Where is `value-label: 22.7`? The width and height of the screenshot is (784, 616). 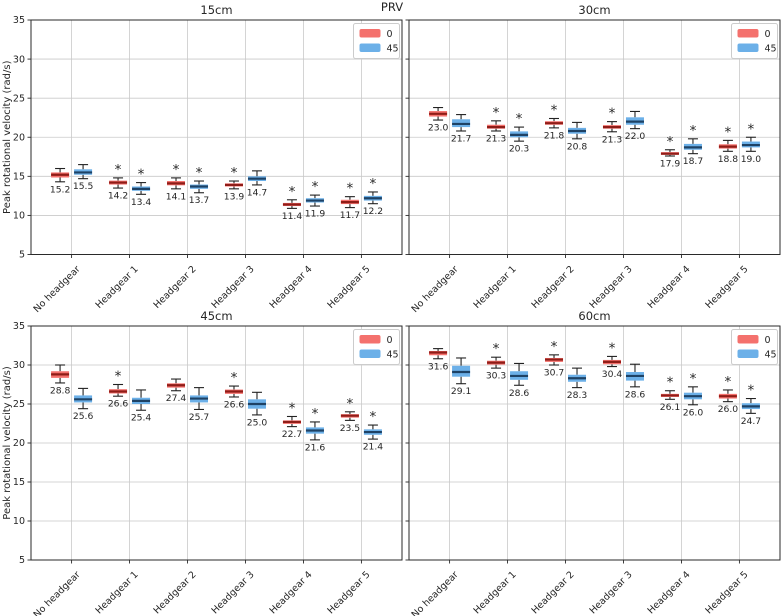
value-label: 22.7 is located at coordinates (292, 434).